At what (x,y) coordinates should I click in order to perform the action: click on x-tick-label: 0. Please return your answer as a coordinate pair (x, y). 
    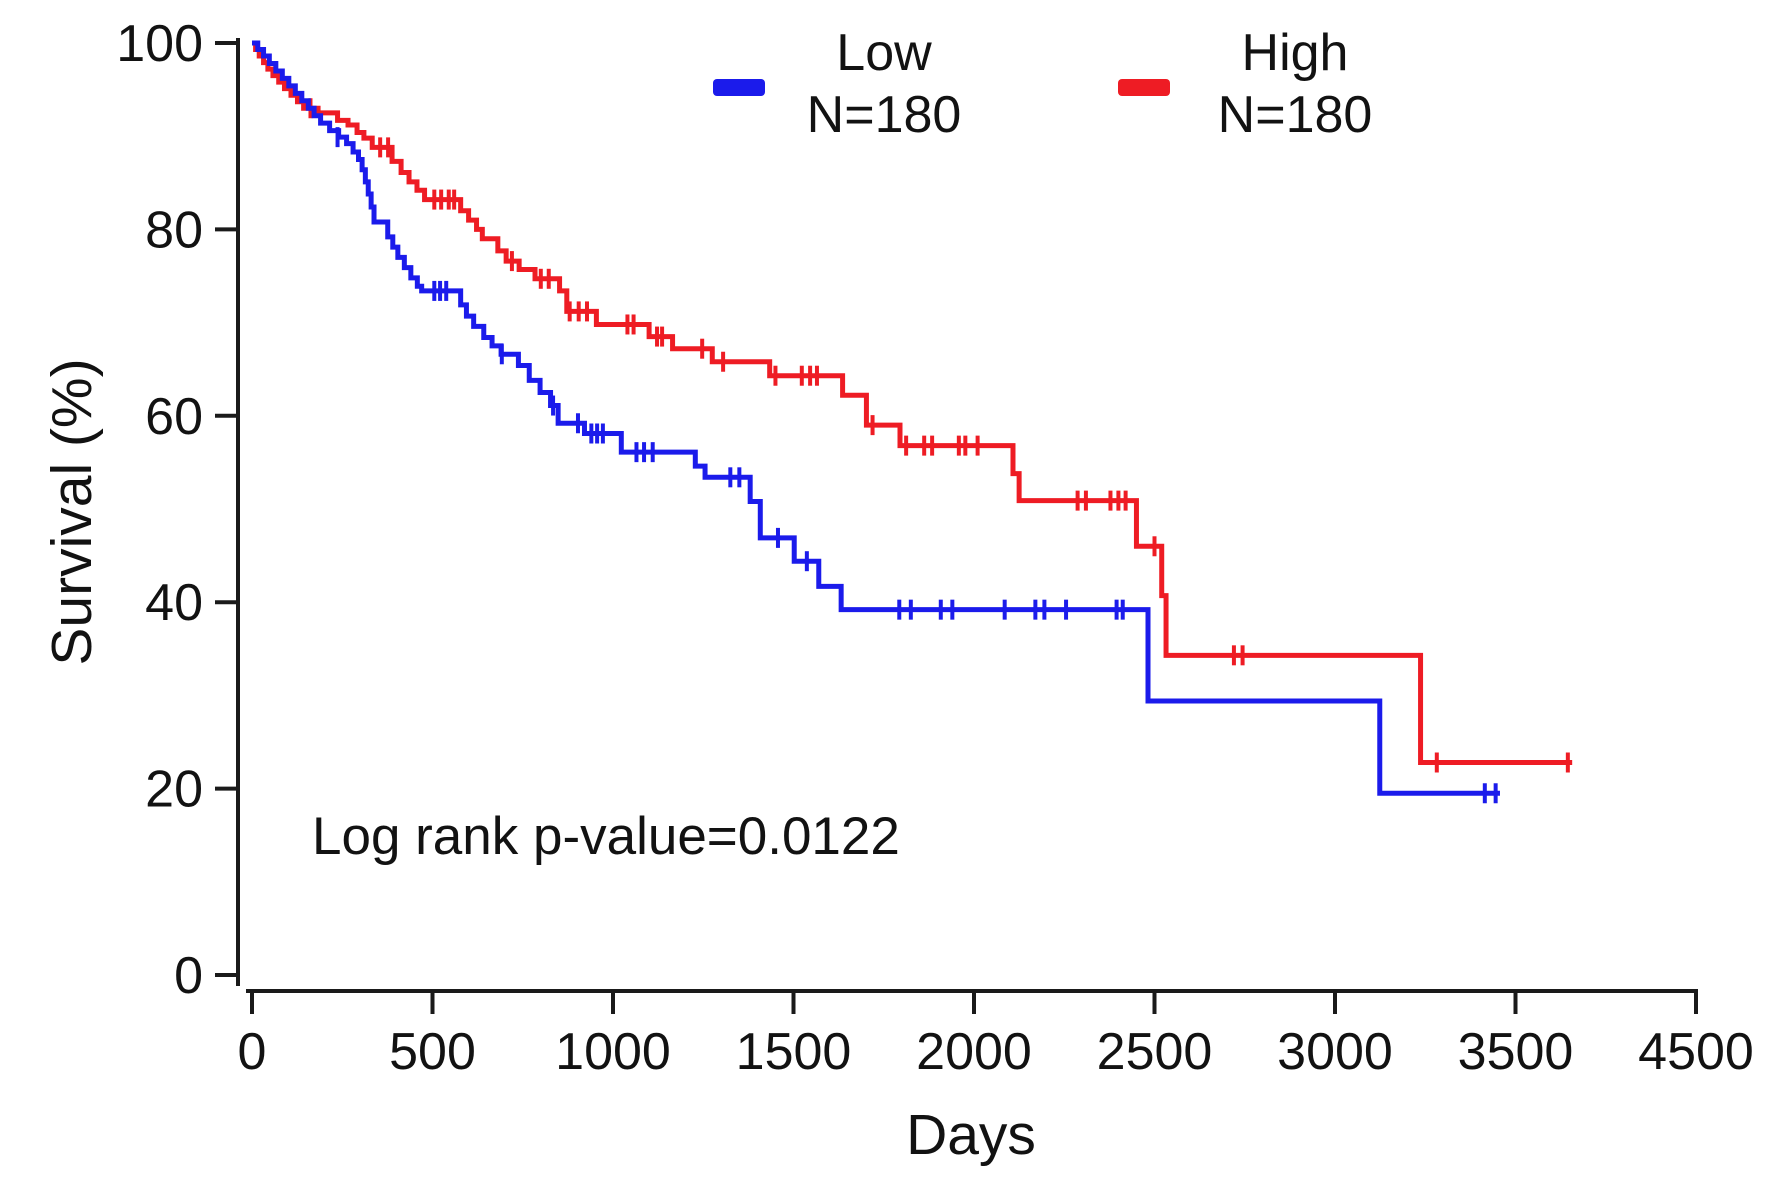
    Looking at the image, I should click on (252, 1052).